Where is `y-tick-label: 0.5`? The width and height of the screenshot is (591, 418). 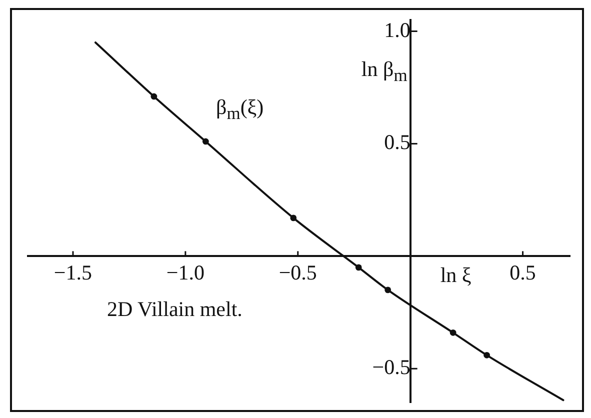
y-tick-label: 0.5 is located at coordinates (397, 142).